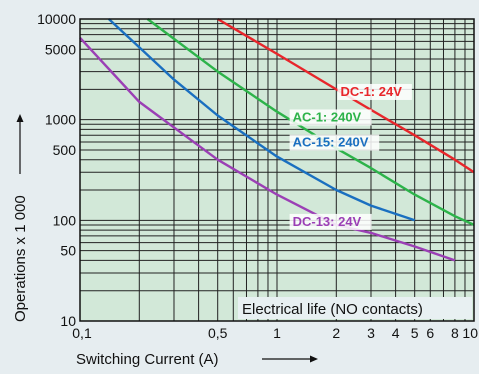  What do you see at coordinates (350, 156) in the screenshot?
I see `series-labels: DC-1: 24V AC-1: 240V AC-15: 240V DC-13: 24V` at bounding box center [350, 156].